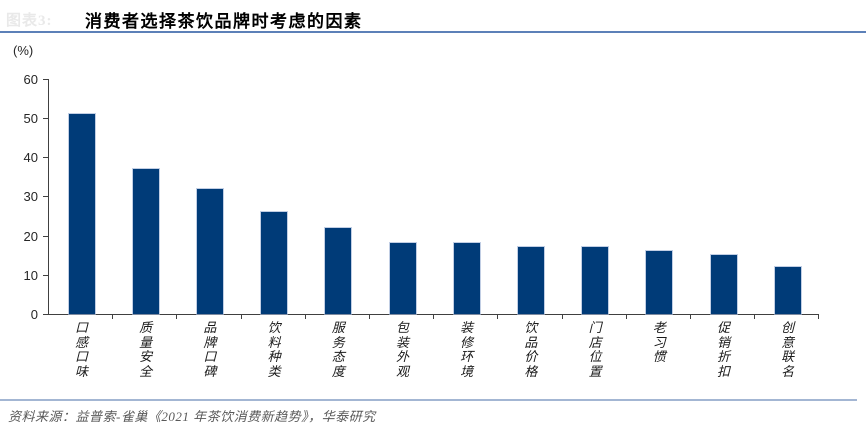 The width and height of the screenshot is (866, 431). I want to click on x-axis-category-label: 品牌口碑, so click(210, 349).